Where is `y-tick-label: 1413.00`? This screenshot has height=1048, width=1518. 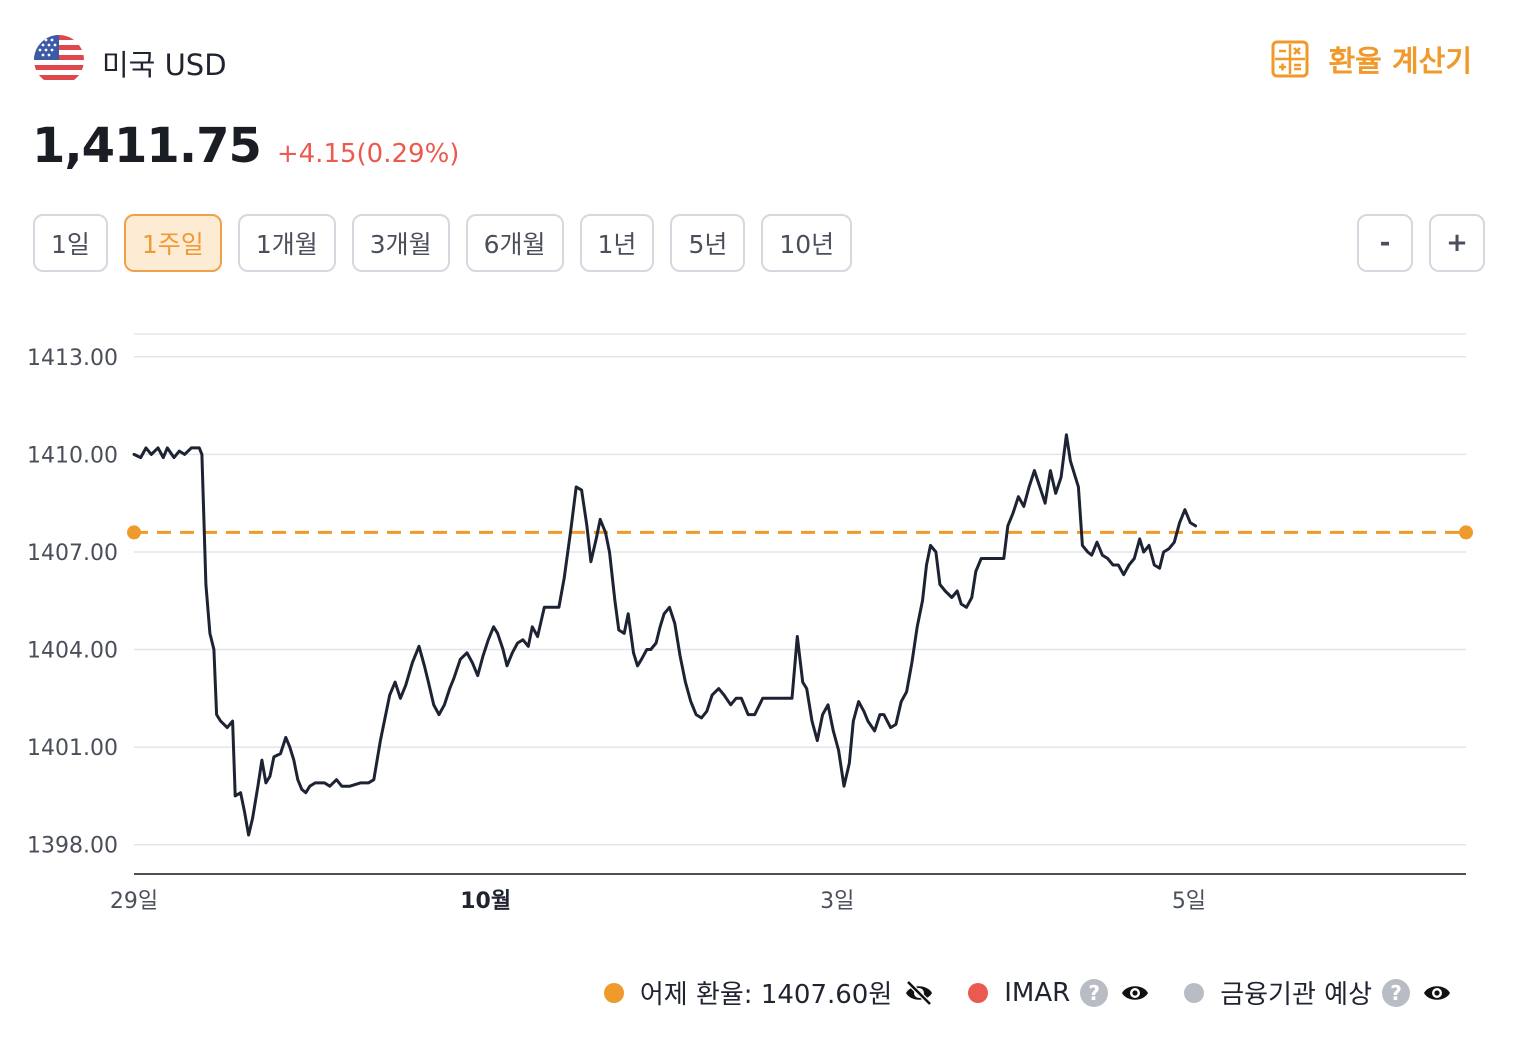 y-tick-label: 1413.00 is located at coordinates (72, 358).